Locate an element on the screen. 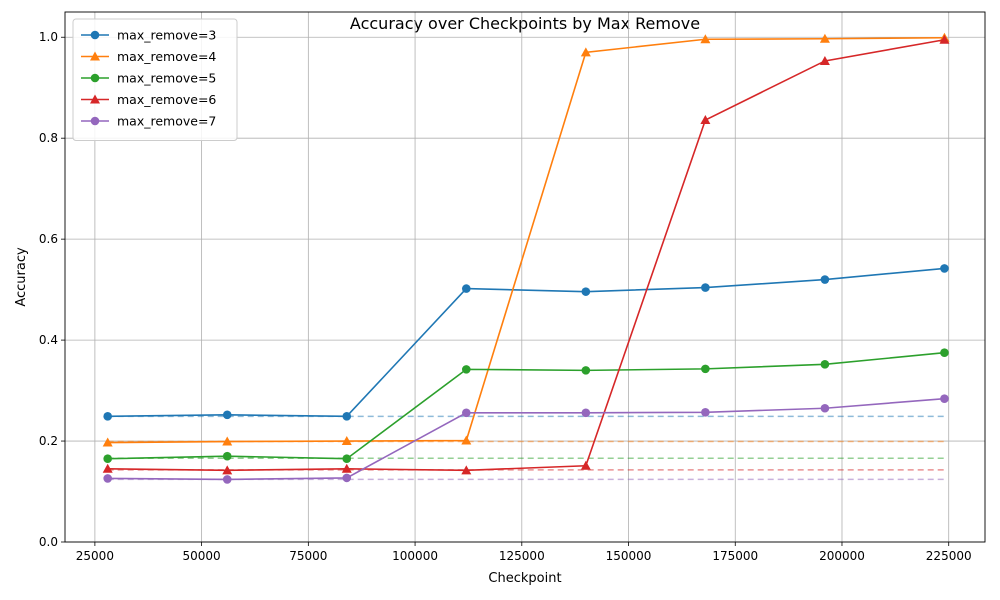 The height and width of the screenshot is (600, 1000). chart-title: Accuracy over Checkpoints by Max Remove is located at coordinates (525, 23).